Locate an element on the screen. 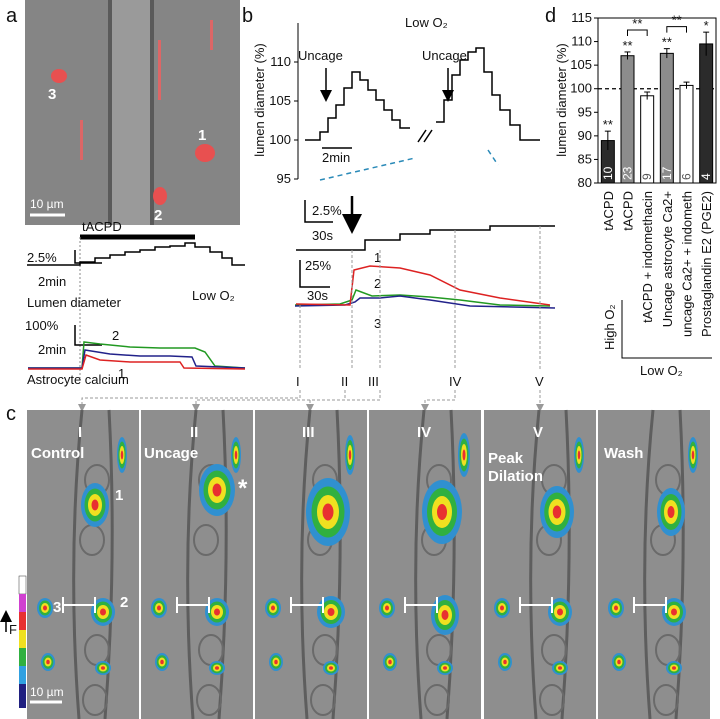 The image size is (720, 719). trace-label: Astrocyte calcium is located at coordinates (78, 379).